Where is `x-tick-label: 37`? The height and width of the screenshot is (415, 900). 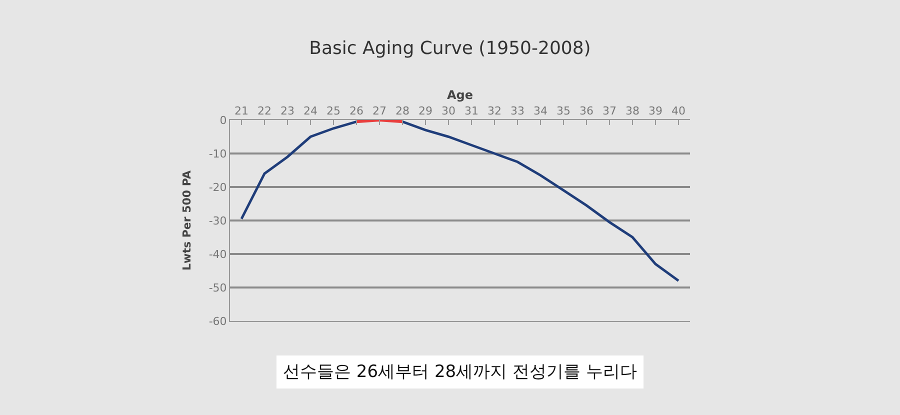
x-tick-label: 37 is located at coordinates (609, 111).